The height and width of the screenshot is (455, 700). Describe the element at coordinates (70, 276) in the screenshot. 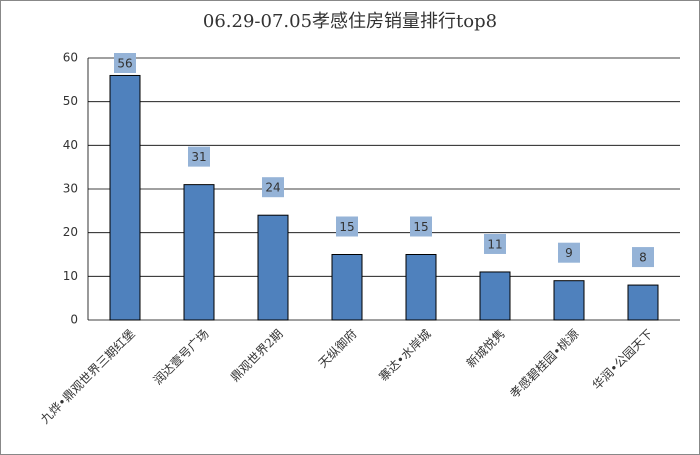

I see `y-tick-label: 10` at that location.